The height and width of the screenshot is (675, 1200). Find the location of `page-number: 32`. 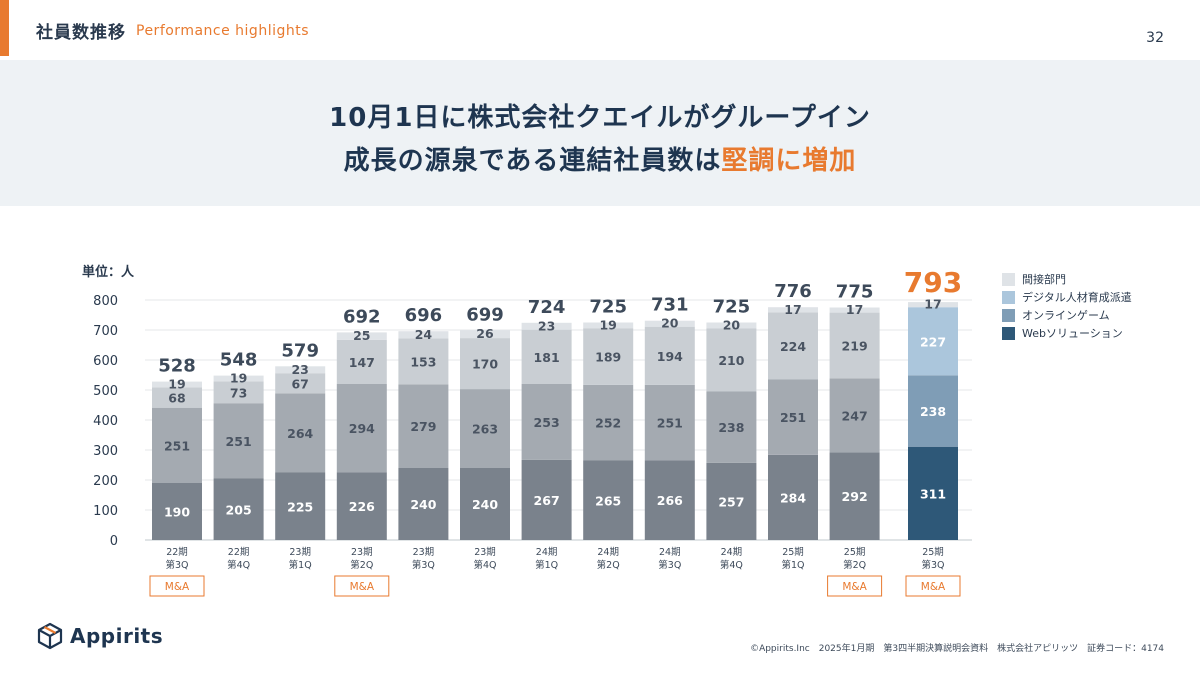

page-number: 32 is located at coordinates (1155, 38).